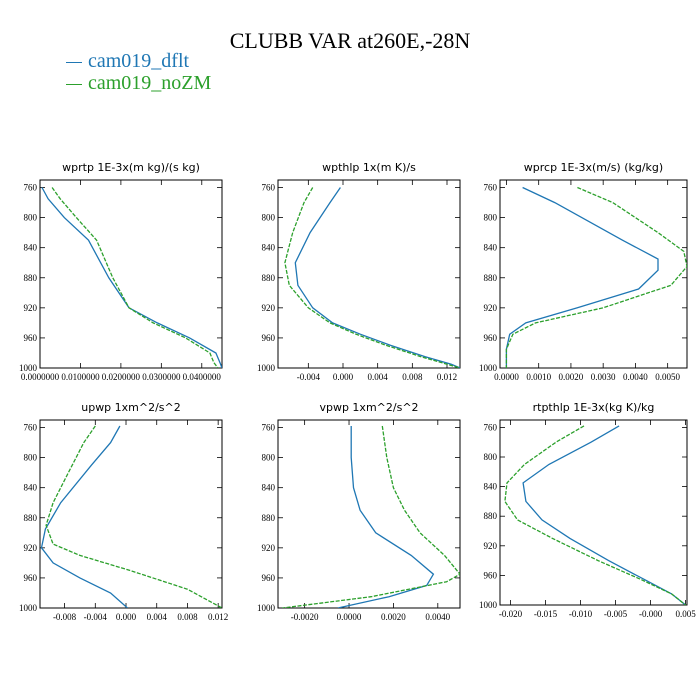  Describe the element at coordinates (127, 61) in the screenshot. I see `legend-item-dflt: cam019_dflt` at that location.